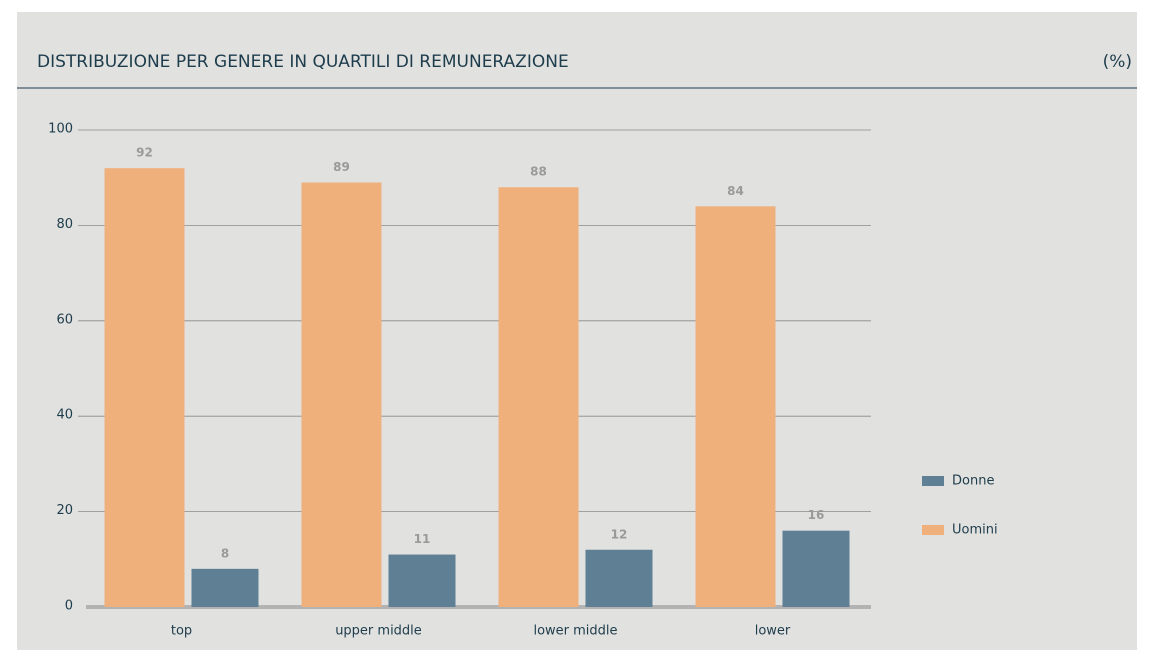 The width and height of the screenshot is (1150, 666). Describe the element at coordinates (144, 153) in the screenshot. I see `value-label: 92` at that location.